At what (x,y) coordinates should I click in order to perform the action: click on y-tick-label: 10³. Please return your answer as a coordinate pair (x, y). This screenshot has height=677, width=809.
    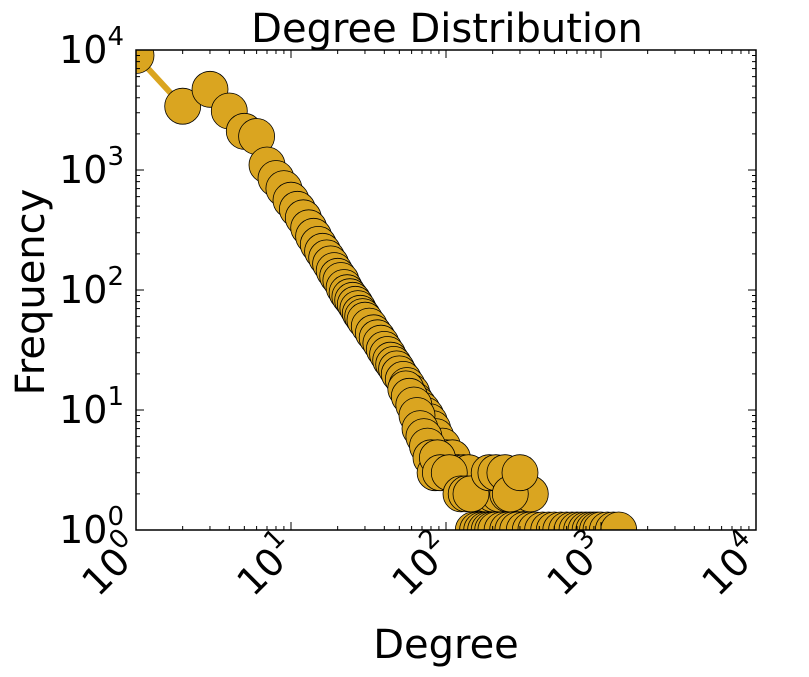
    Looking at the image, I should click on (91, 167).